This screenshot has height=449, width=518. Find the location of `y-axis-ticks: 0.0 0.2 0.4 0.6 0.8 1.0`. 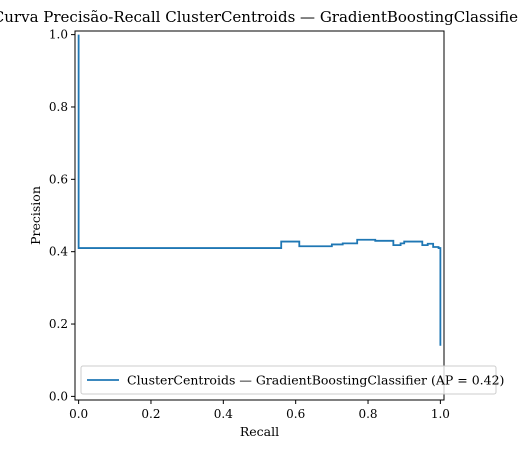

y-axis-ticks: 0.0 0.2 0.4 0.6 0.8 1.0 is located at coordinates (62, 215).